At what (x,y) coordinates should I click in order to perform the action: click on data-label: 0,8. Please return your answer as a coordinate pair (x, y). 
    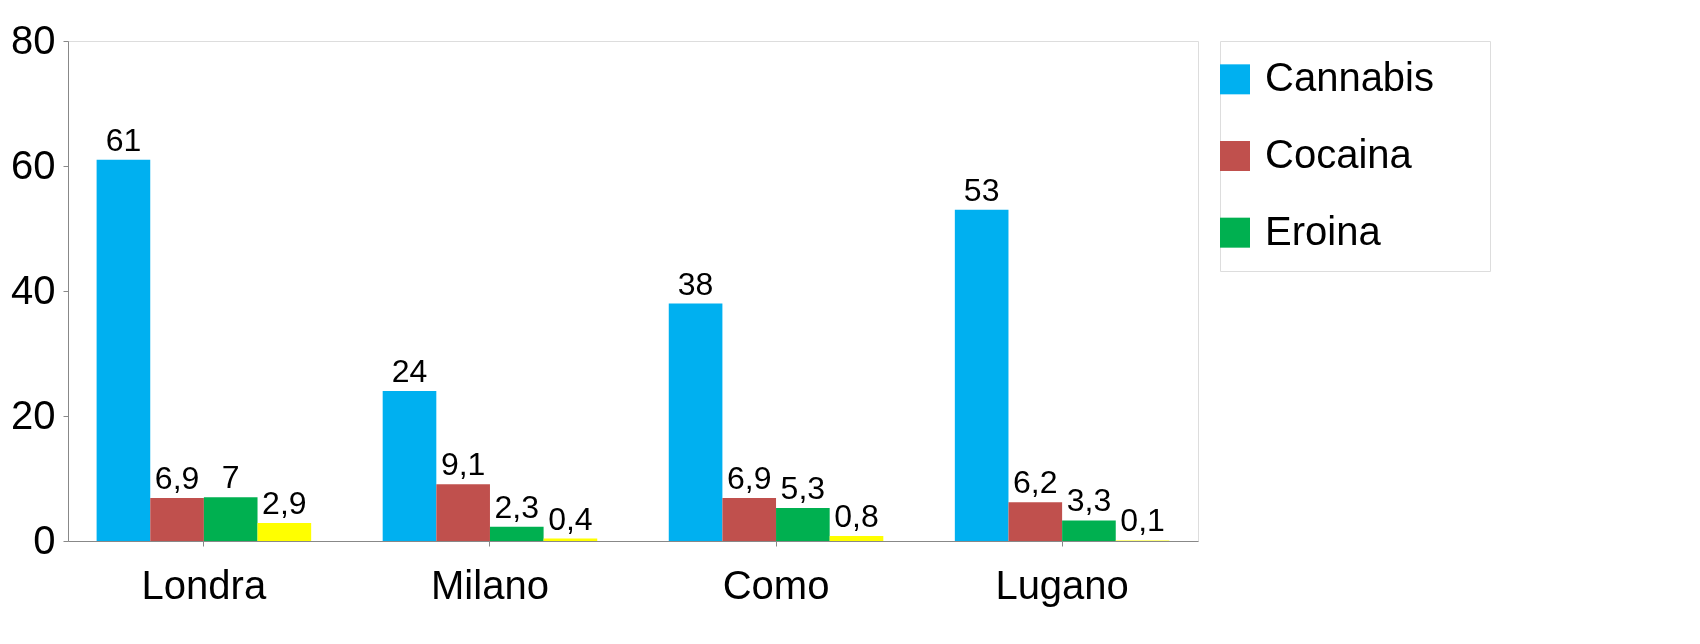
    Looking at the image, I should click on (856, 516).